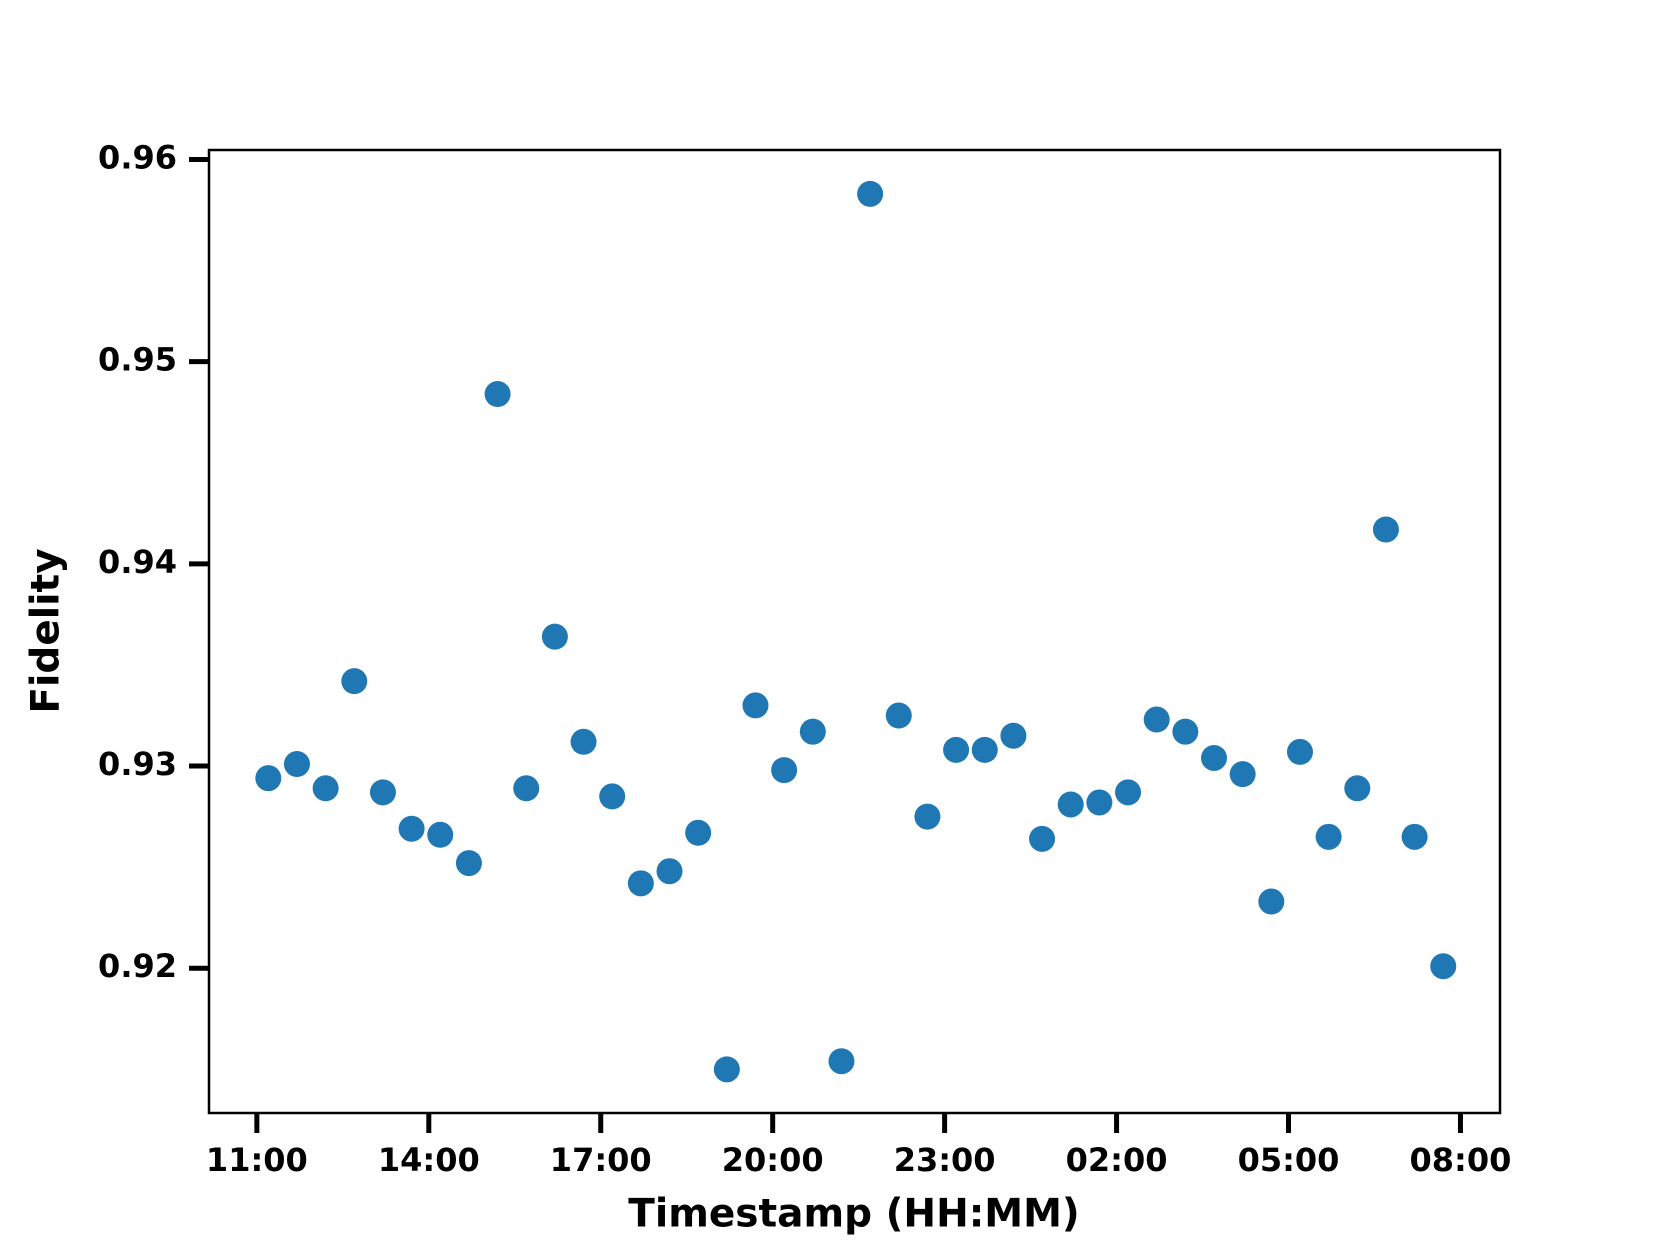  What do you see at coordinates (773, 1160) in the screenshot?
I see `x-tick-label: 20:00` at bounding box center [773, 1160].